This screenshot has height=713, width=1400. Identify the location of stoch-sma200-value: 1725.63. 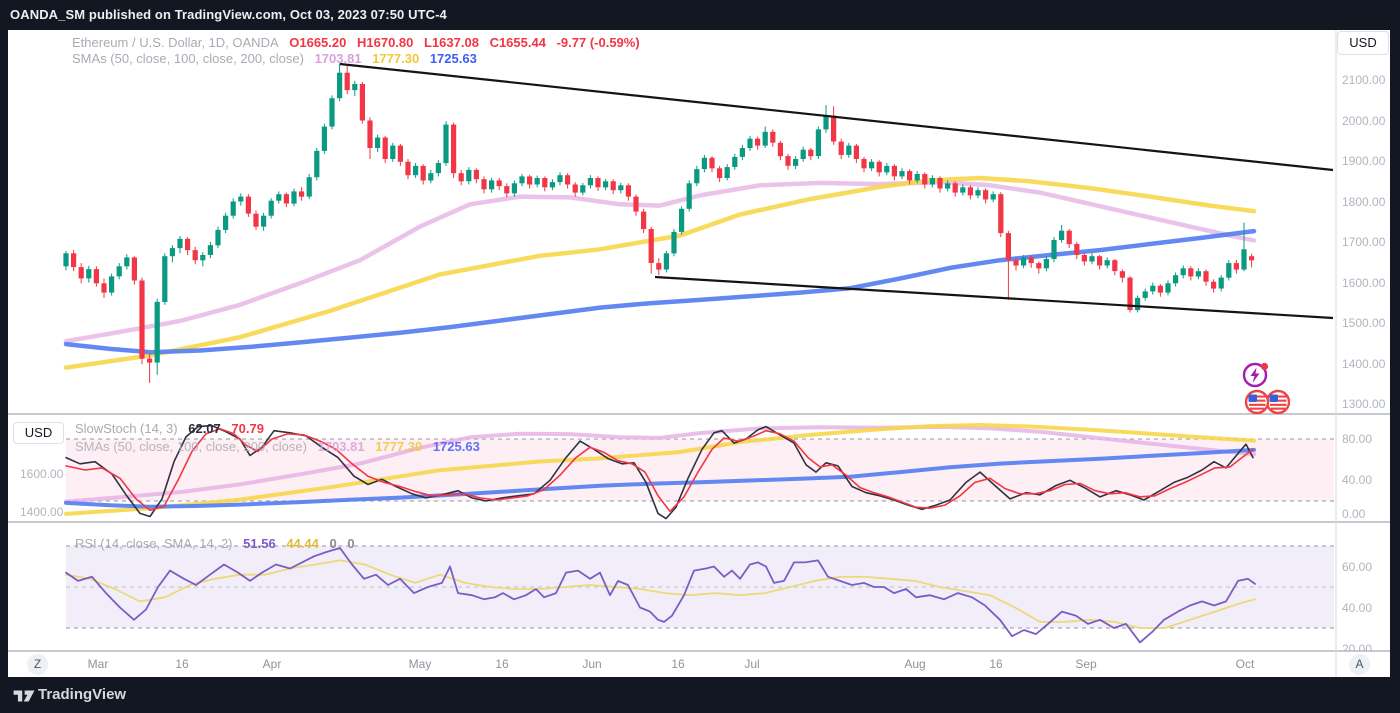
(456, 446).